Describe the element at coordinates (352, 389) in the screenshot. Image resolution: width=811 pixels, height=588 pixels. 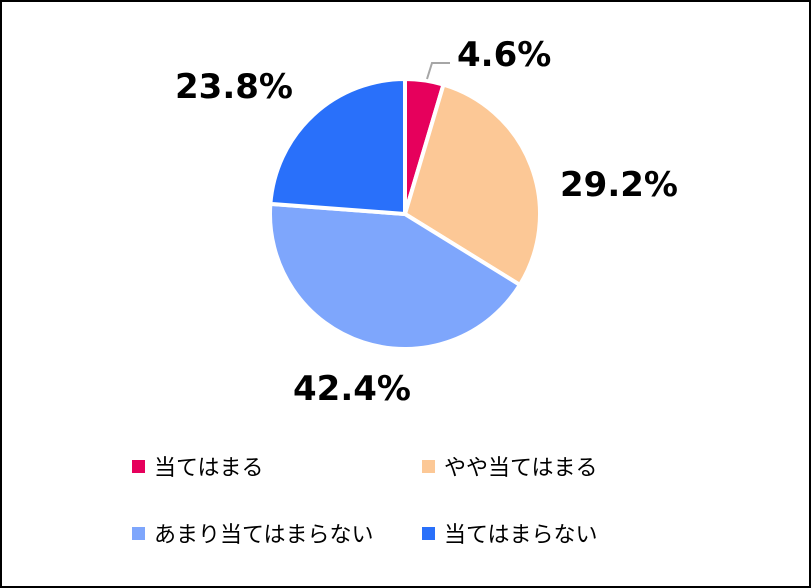
I see `data-label-slice-2: 42.4%` at that location.